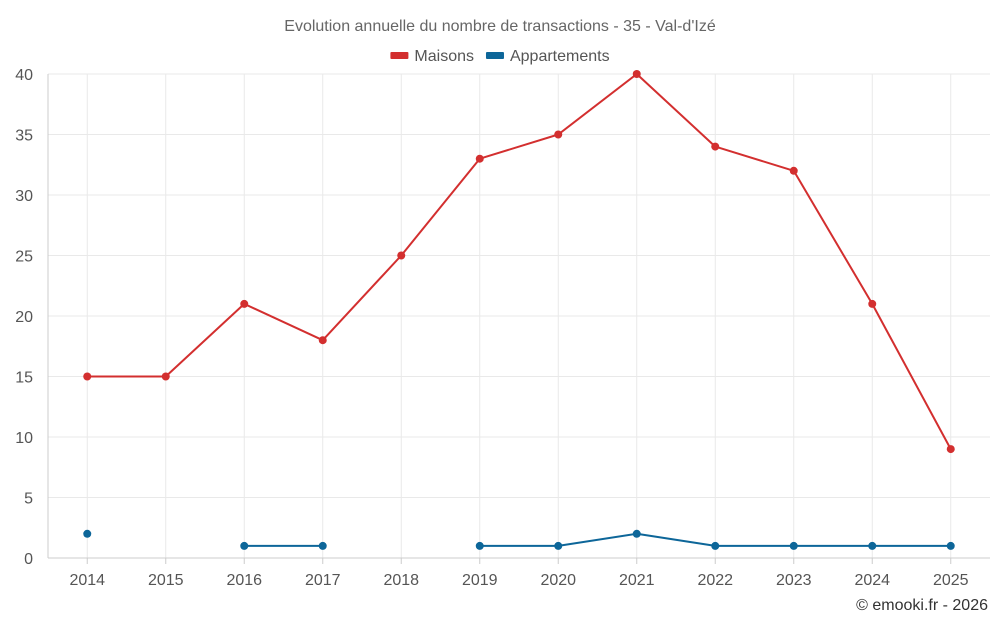  I want to click on y-tick-label: 15, so click(24, 378).